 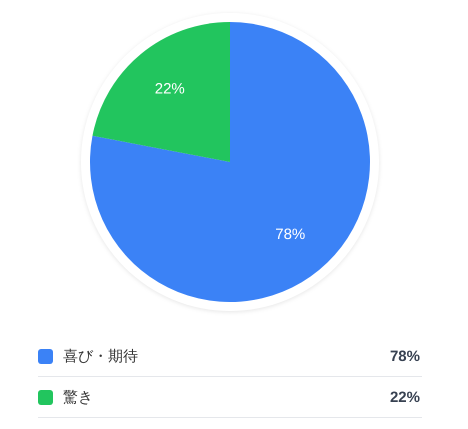 What do you see at coordinates (169, 89) in the screenshot?
I see `data-label: 22%` at bounding box center [169, 89].